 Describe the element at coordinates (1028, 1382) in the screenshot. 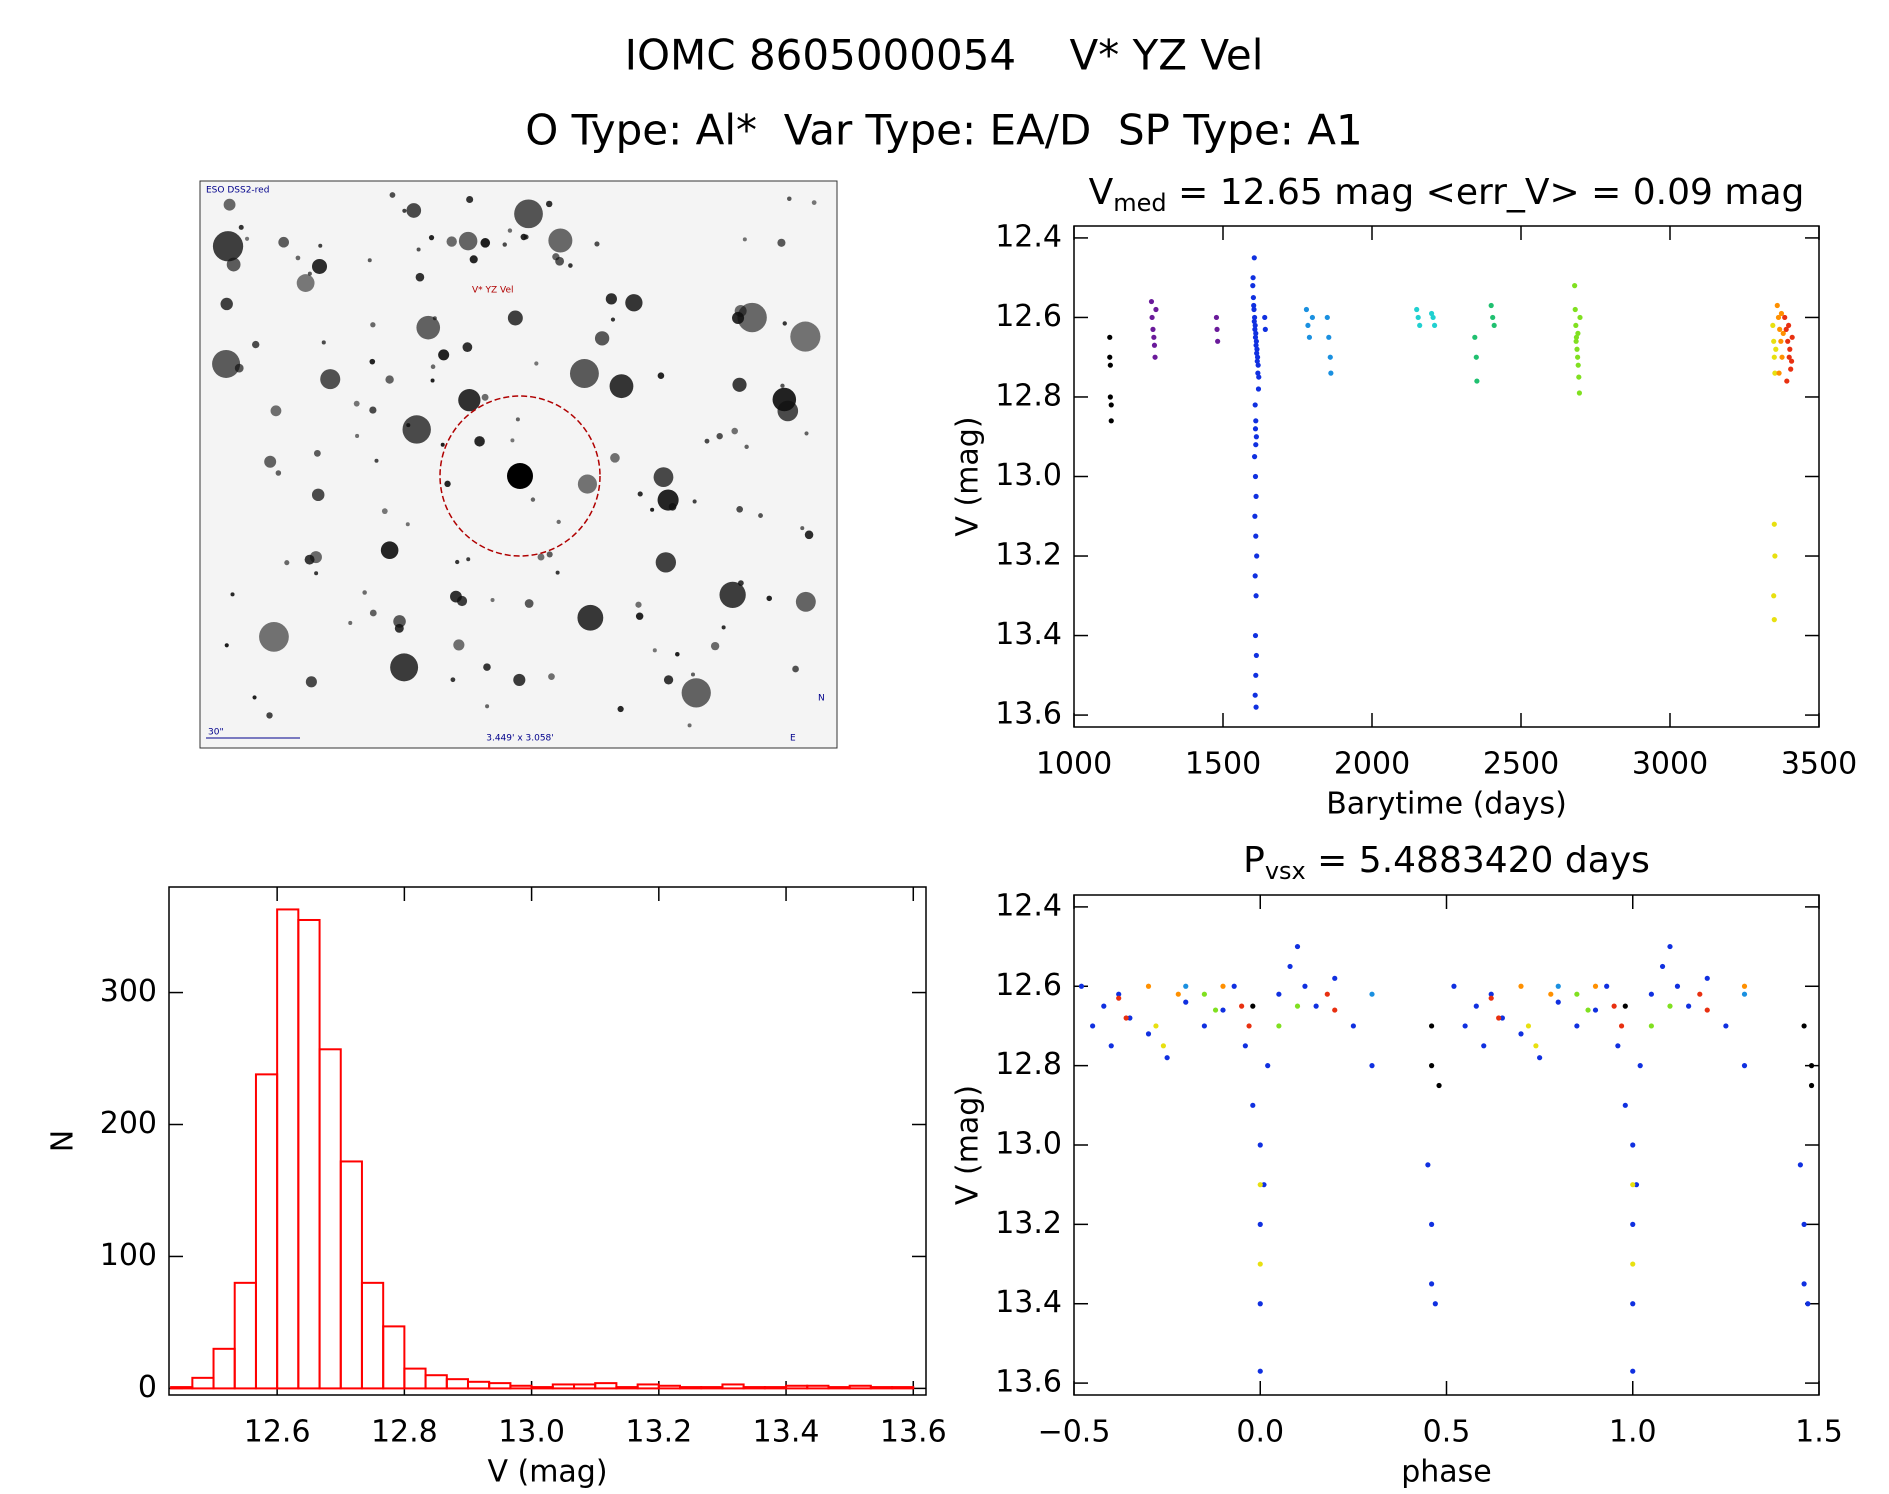

I see `y-tick-label: 13.6` at that location.